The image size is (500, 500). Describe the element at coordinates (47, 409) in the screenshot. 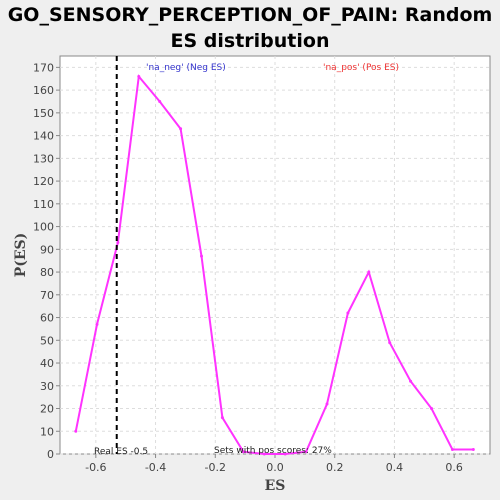

I see `y-tick-label: 20` at that location.